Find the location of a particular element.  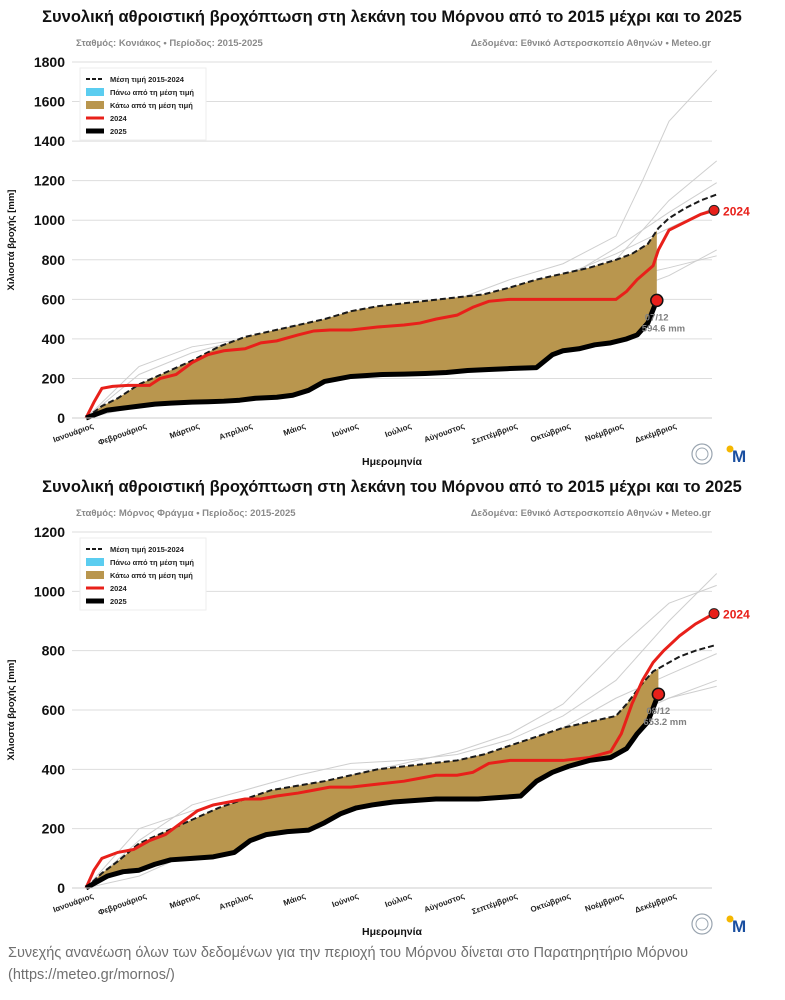

station-label: Σταθμός: Κονιάκος • Περίοδος: 2015-2025 is located at coordinates (170, 43).